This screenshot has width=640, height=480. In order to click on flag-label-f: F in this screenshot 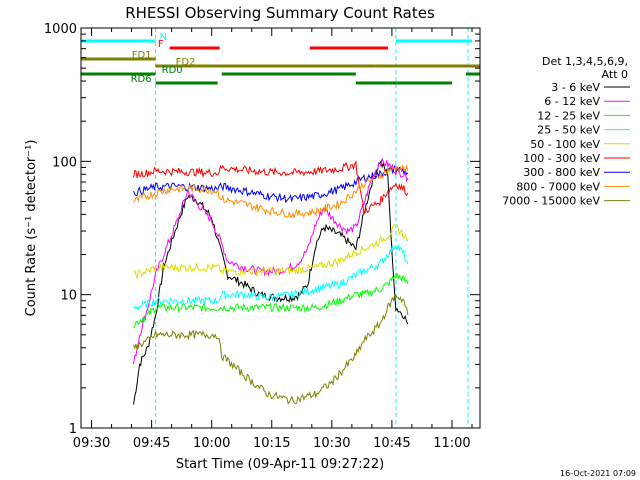, I will do `click(161, 44)`.